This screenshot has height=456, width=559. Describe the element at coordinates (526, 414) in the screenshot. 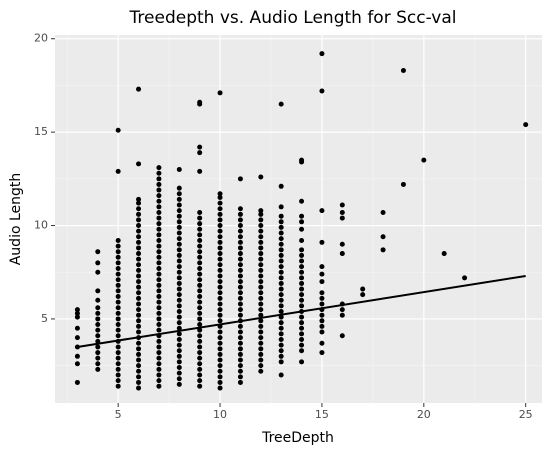

I see `x-tick-label: 25` at that location.